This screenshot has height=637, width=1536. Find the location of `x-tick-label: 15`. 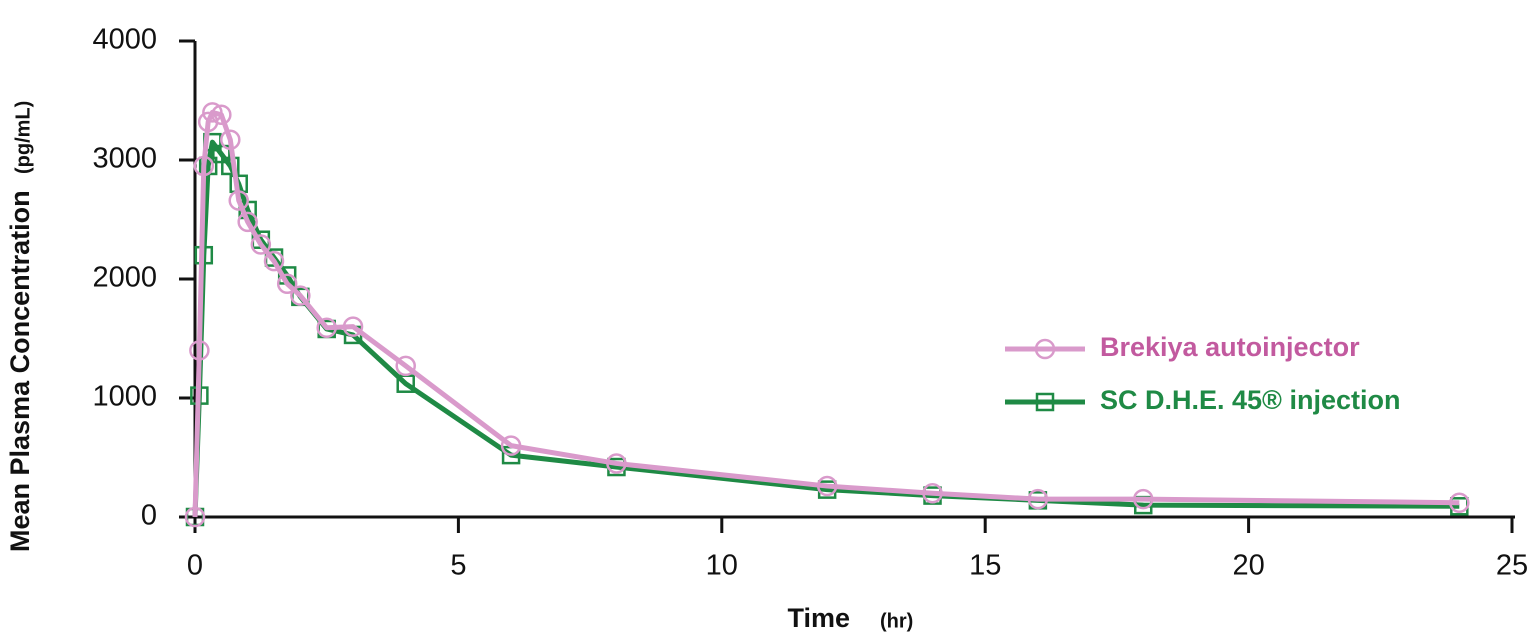

x-tick-label: 15 is located at coordinates (985, 566).